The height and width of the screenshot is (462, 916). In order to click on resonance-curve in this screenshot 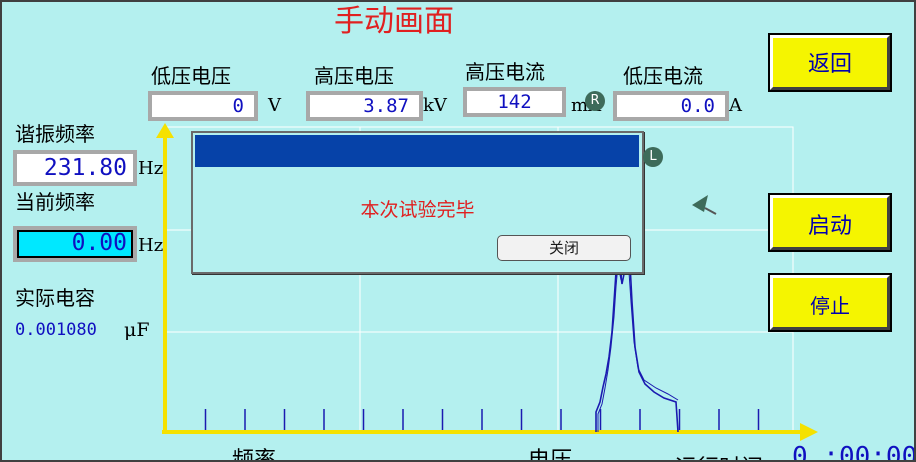, I will do `click(637, 337)`.